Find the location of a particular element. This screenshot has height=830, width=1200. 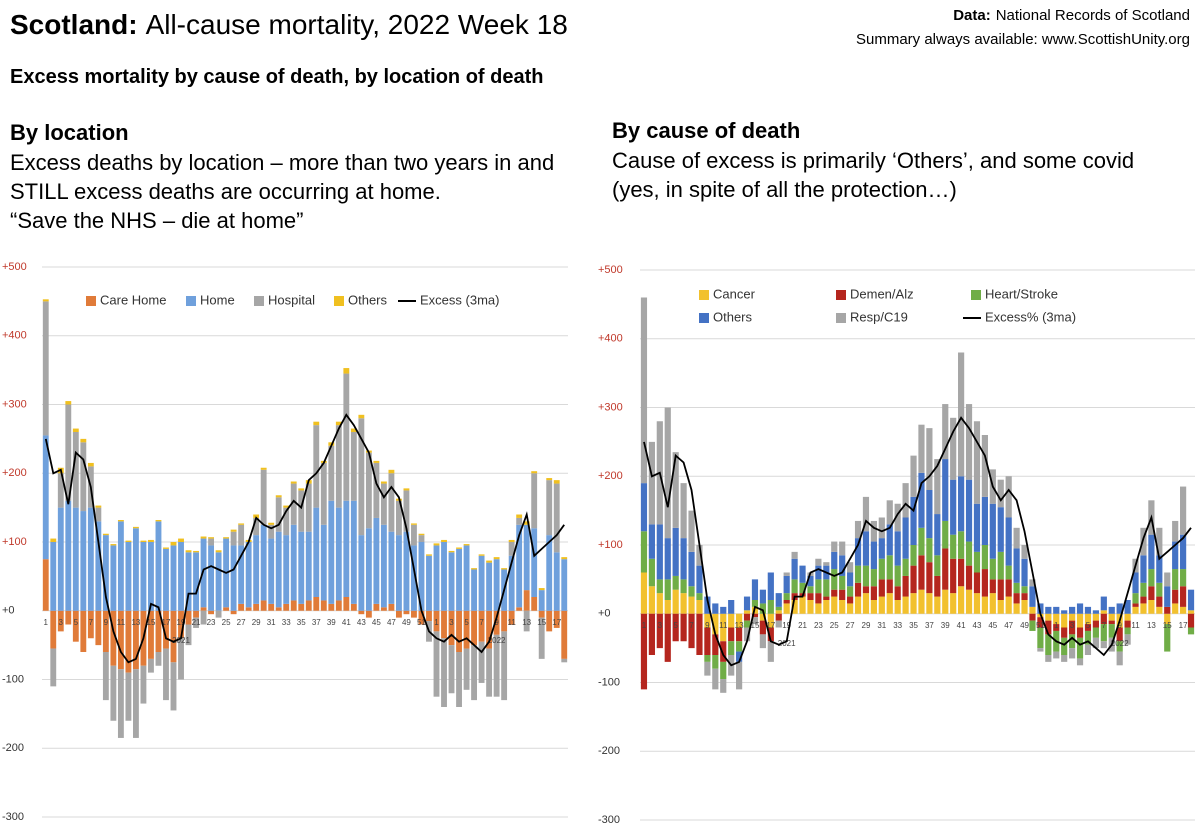

x-tick-label: 3 is located at coordinates (660, 625).